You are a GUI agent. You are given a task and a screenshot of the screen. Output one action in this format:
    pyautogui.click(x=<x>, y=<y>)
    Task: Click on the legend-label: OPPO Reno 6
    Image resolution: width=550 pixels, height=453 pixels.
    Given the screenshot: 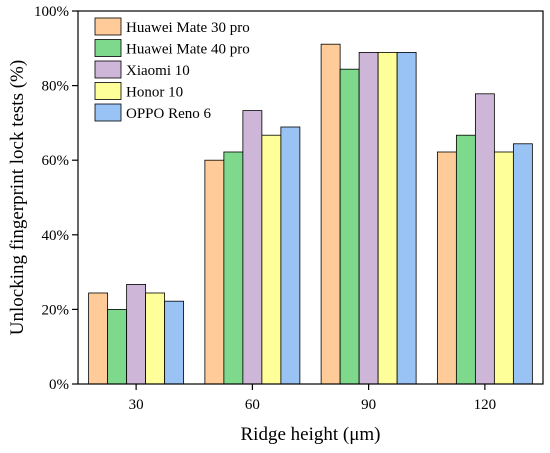 What is the action you would take?
    pyautogui.click(x=169, y=114)
    